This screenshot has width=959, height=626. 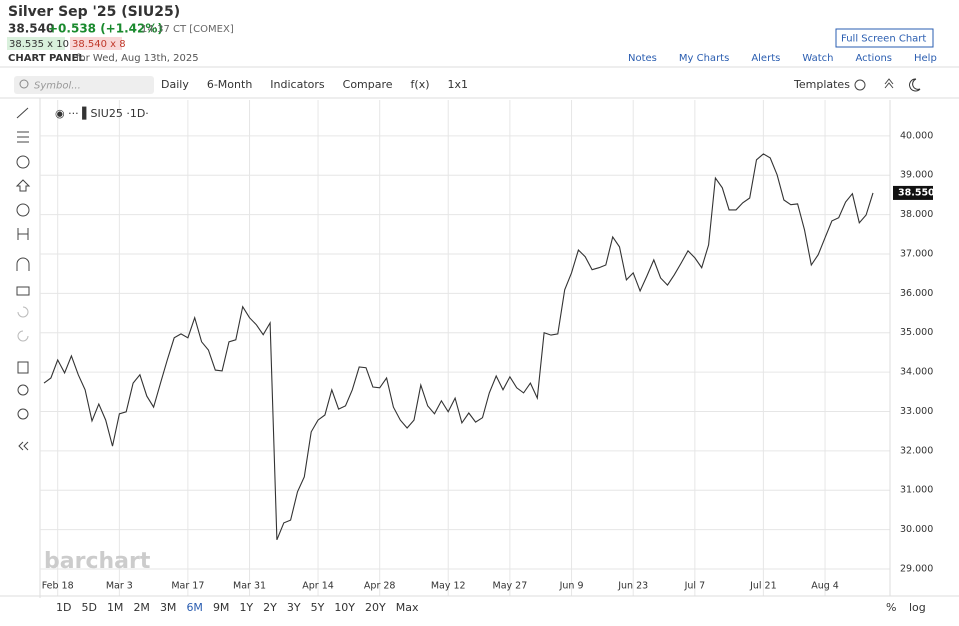 I want to click on zoom-in-icon, so click(x=23, y=390).